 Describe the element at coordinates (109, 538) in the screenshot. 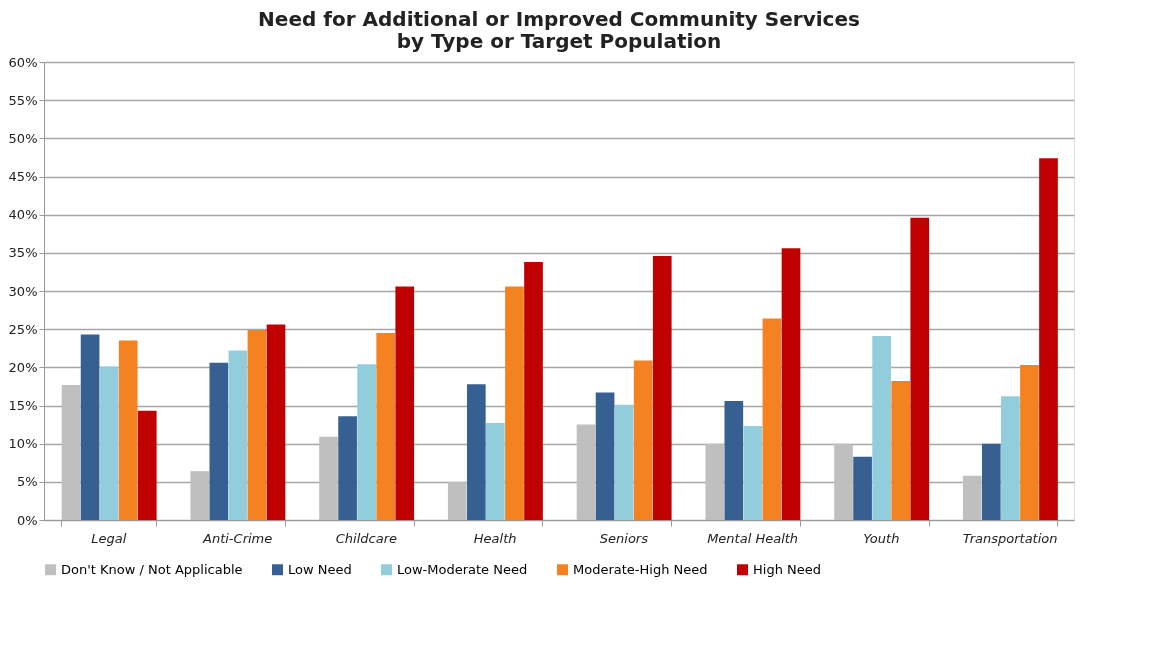

I see `x-tick-label: Legal` at that location.